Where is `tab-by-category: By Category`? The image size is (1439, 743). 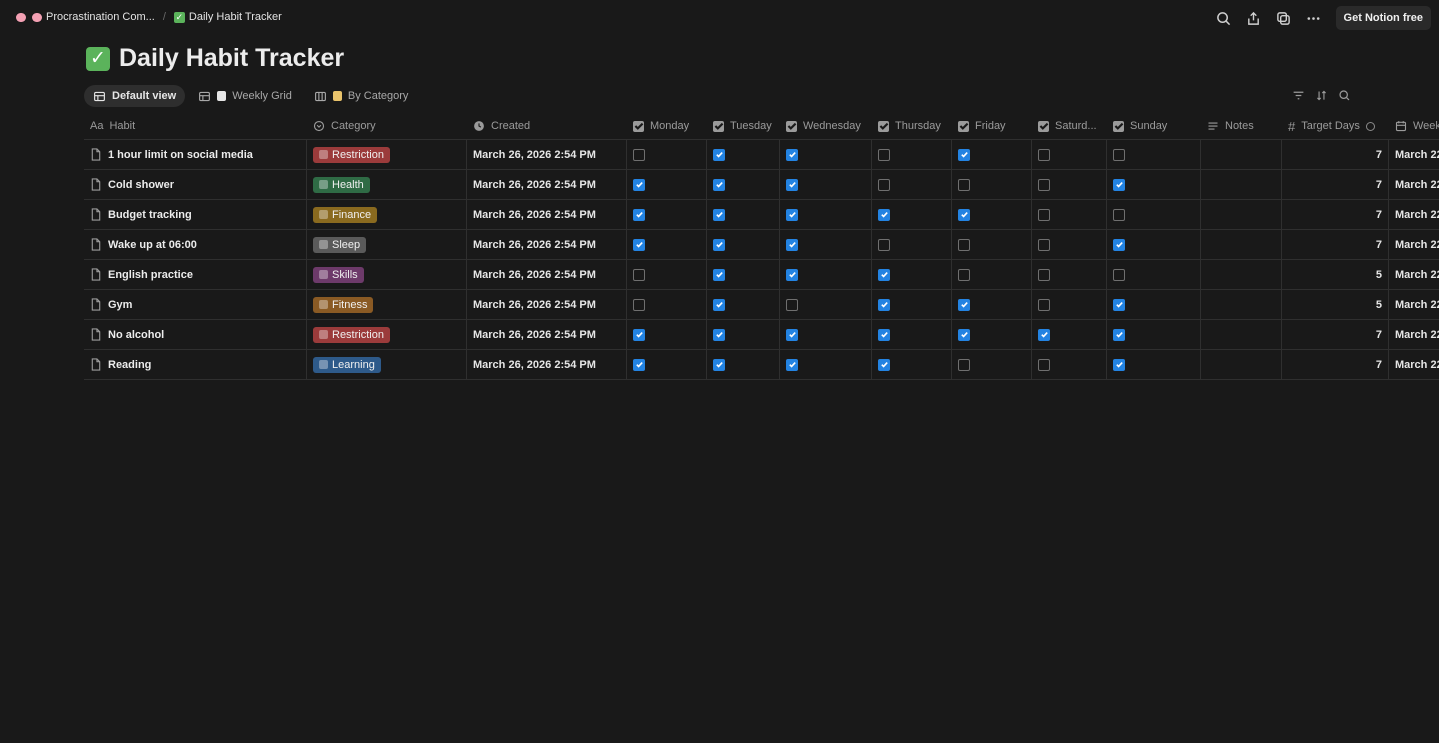 tab-by-category: By Category is located at coordinates (361, 96).